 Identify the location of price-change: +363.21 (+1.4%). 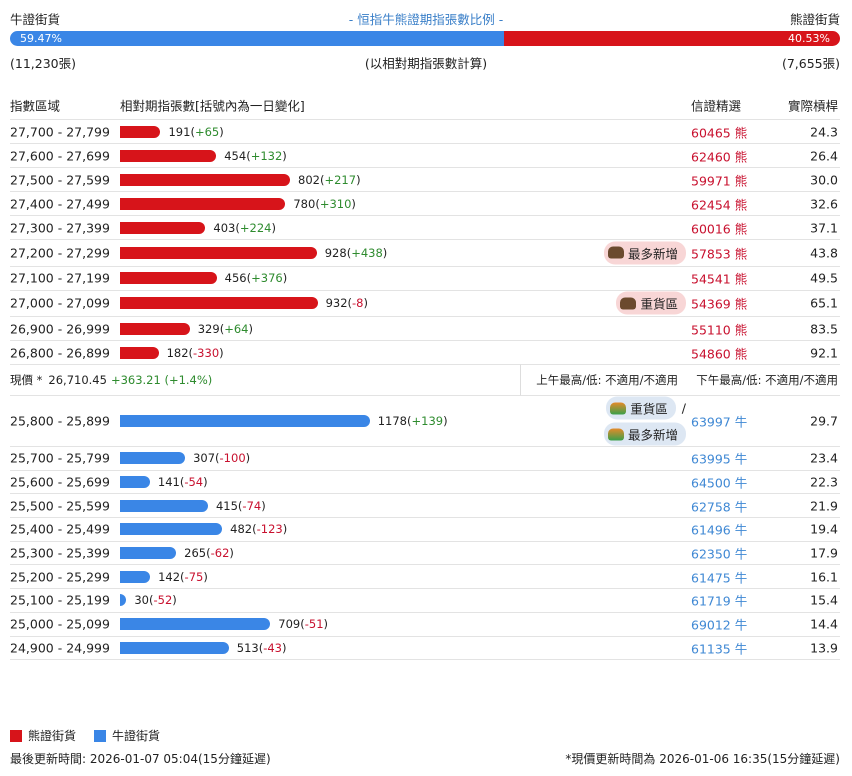
(161, 380).